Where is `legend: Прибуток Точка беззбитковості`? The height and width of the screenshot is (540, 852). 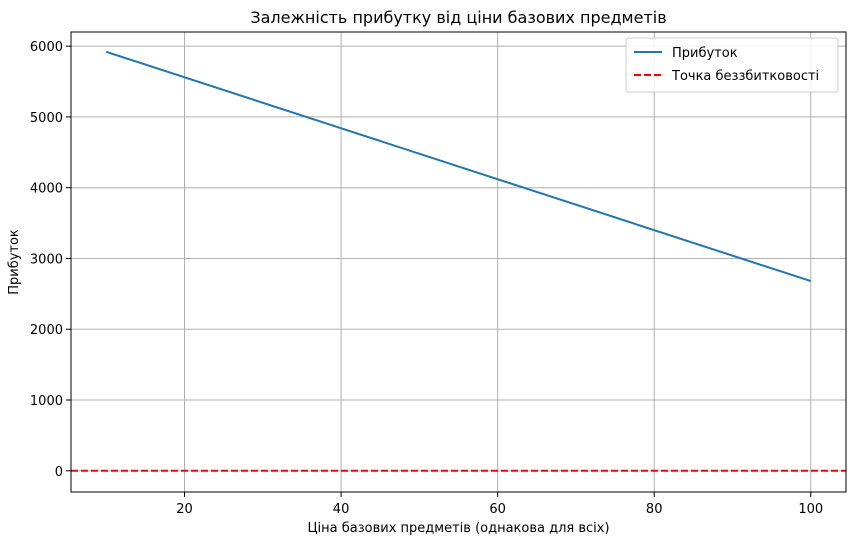 legend: Прибуток Точка беззбитковості is located at coordinates (732, 65).